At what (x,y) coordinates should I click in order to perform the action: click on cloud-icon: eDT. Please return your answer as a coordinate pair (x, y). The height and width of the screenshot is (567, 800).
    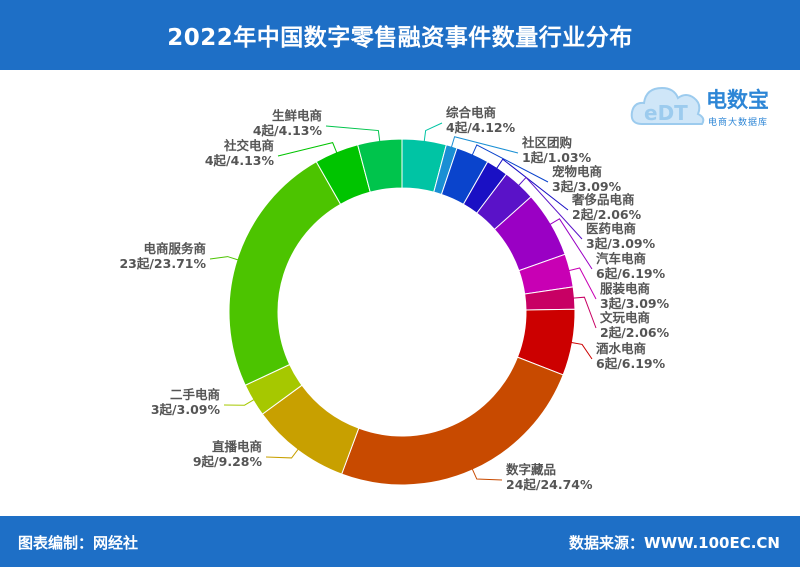
    Looking at the image, I should click on (667, 105).